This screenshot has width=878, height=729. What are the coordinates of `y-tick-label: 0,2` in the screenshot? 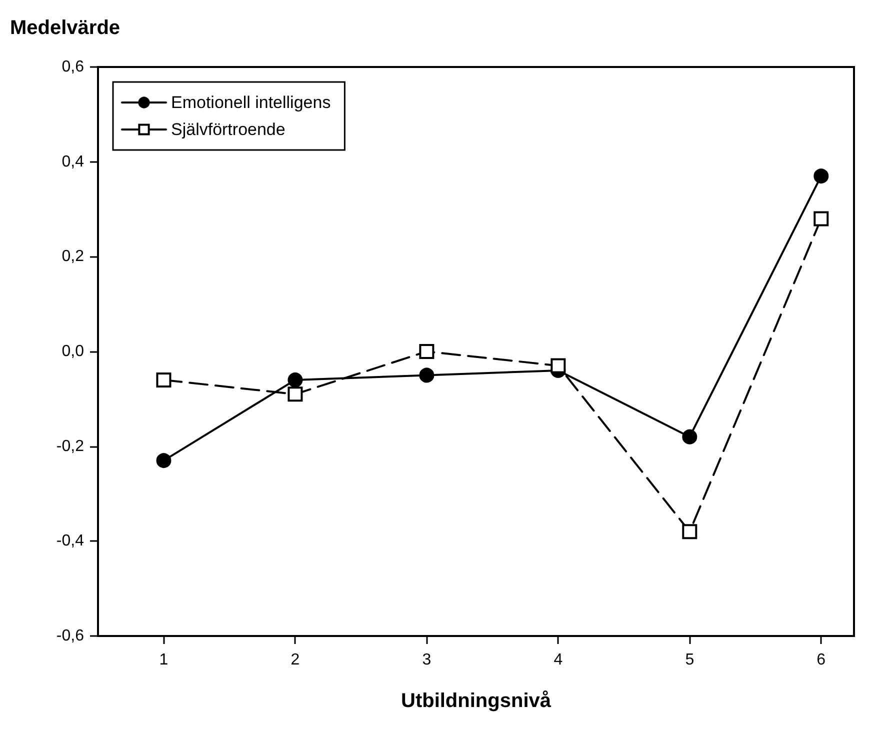 It's located at (73, 257).